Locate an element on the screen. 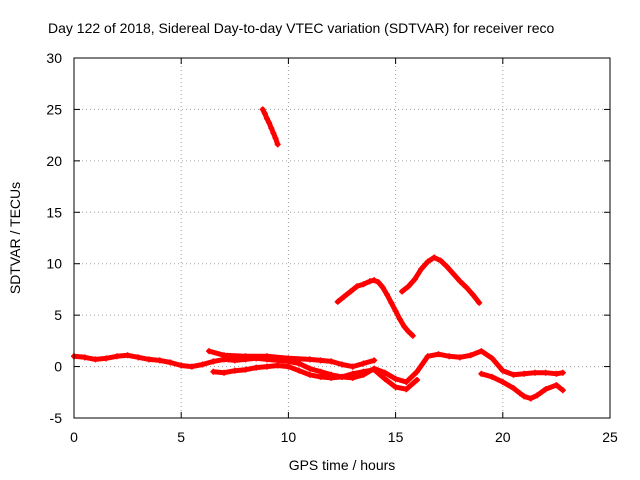 The width and height of the screenshot is (640, 480). series-segment-7-late-arc is located at coordinates (522, 386).